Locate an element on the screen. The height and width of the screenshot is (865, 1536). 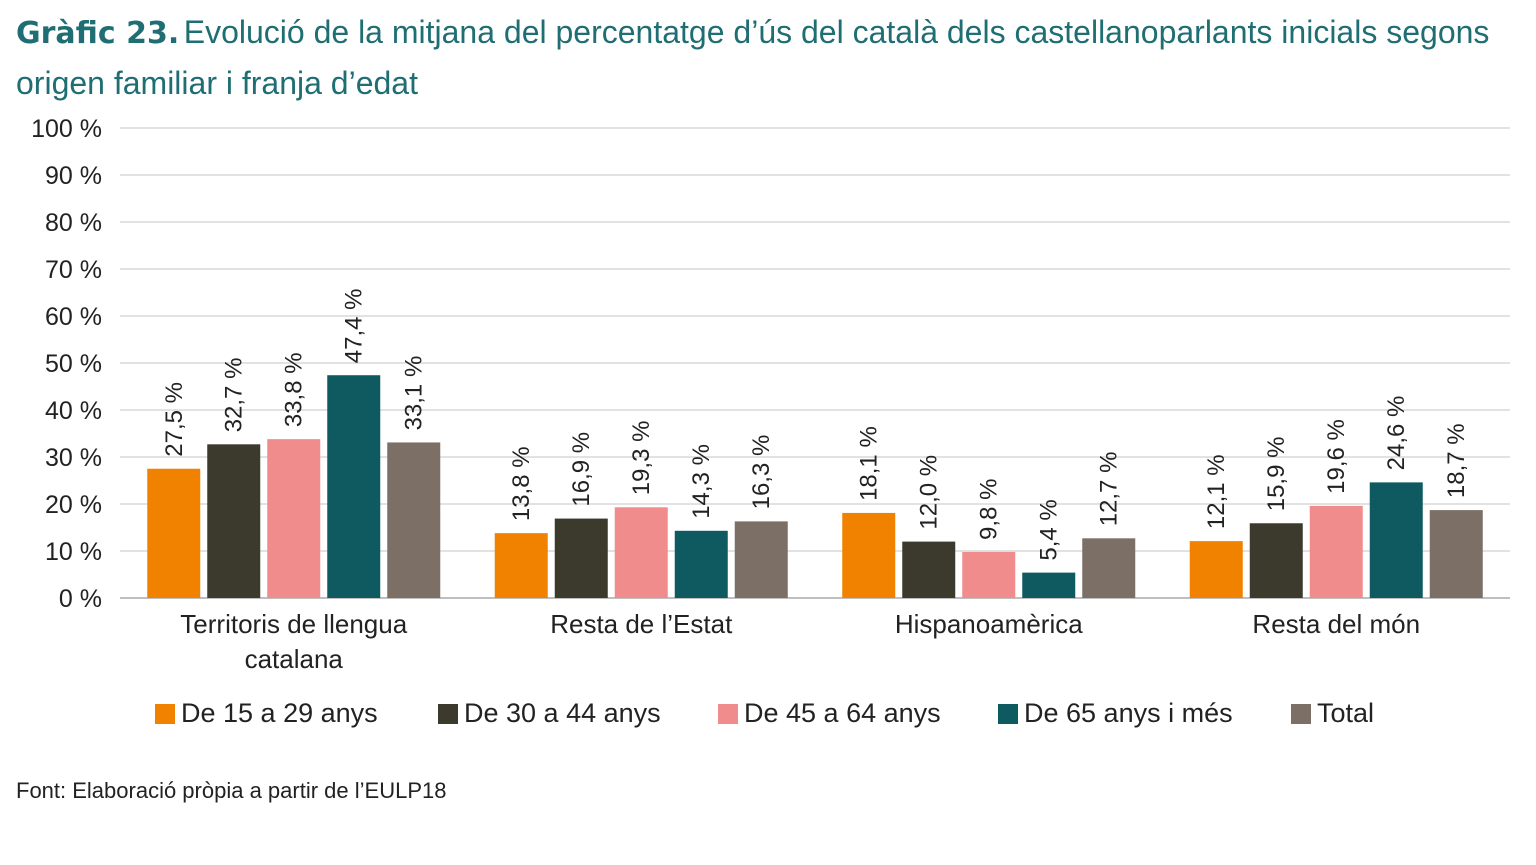
legend-item: Total is located at coordinates (1332, 713).